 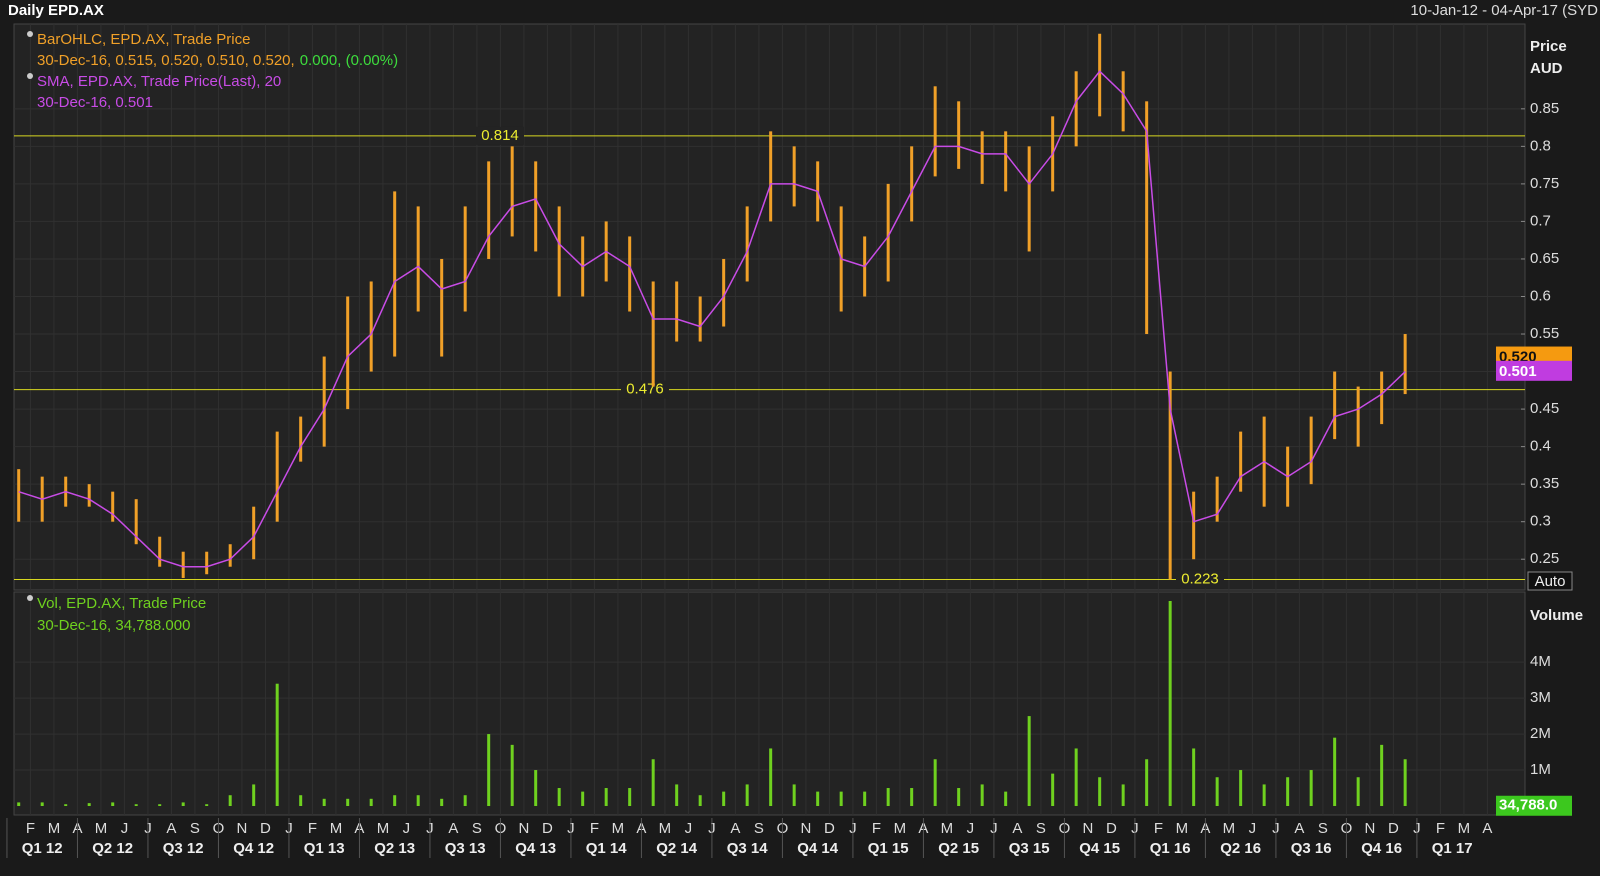 What do you see at coordinates (42, 848) in the screenshot?
I see `quarter-label: Q1 12` at bounding box center [42, 848].